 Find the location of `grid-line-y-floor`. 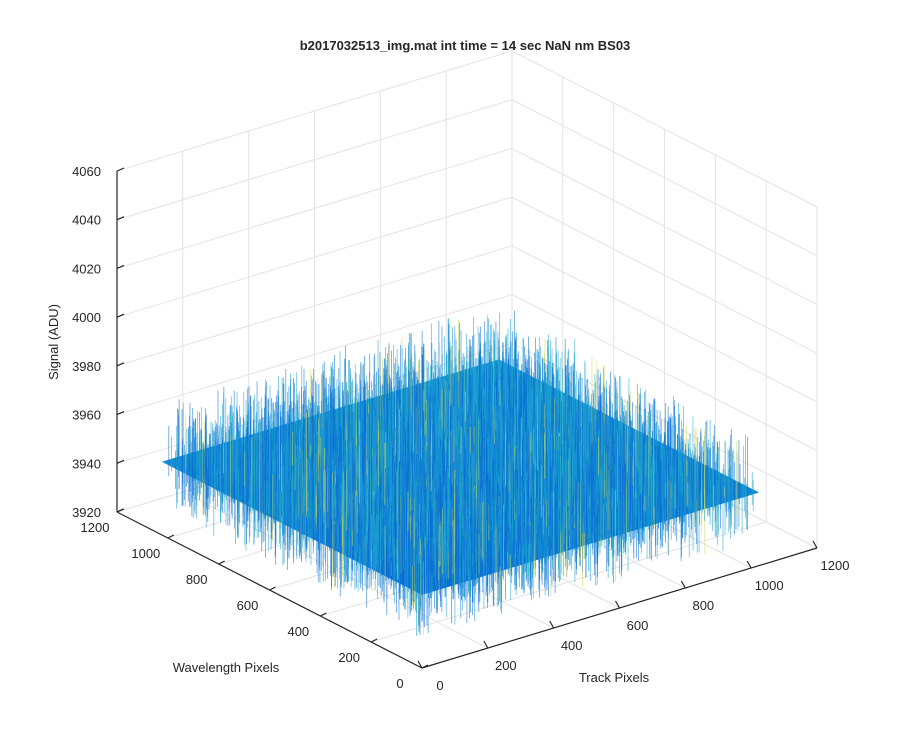

grid-line-y-floor is located at coordinates (569, 582).